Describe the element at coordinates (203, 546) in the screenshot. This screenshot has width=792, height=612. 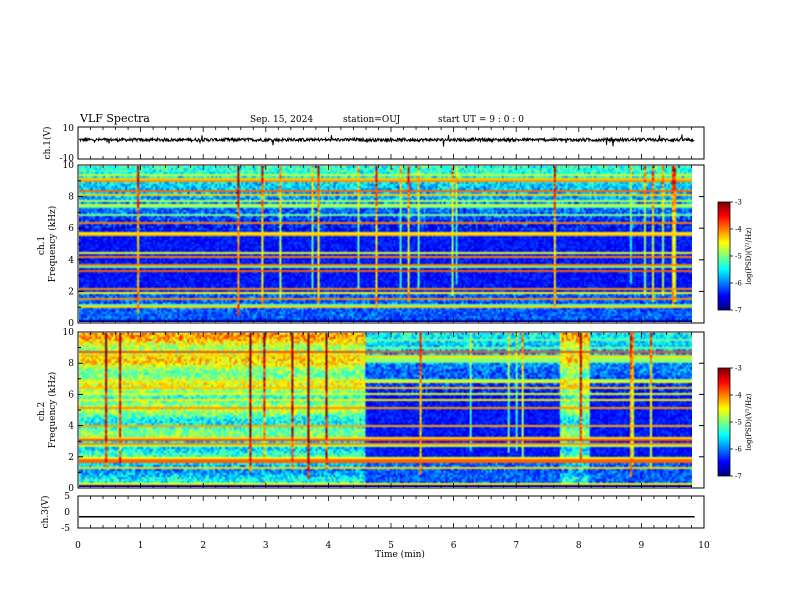
I see `x-tick-label: 2` at that location.